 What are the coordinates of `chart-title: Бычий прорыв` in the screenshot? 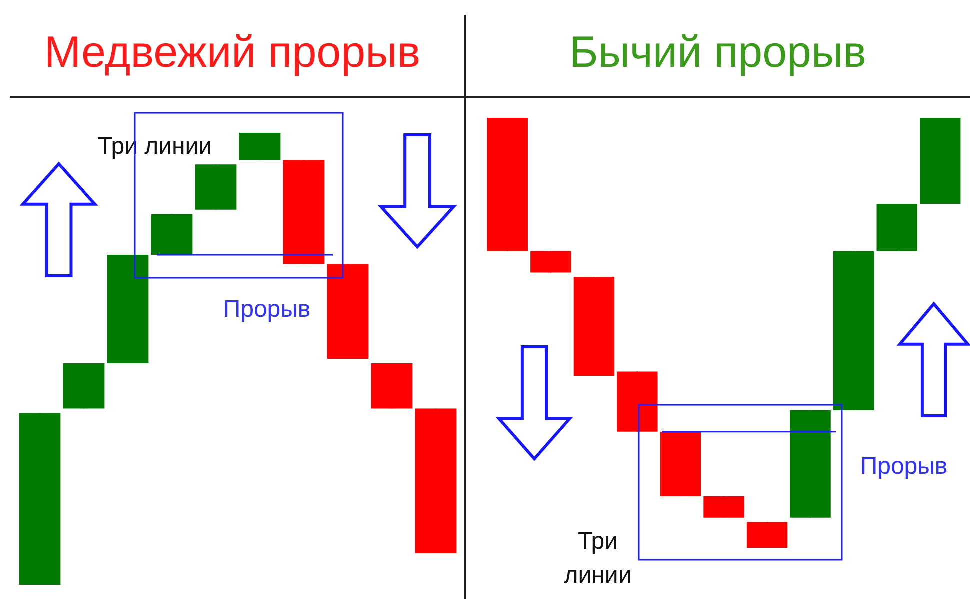 It's located at (718, 53).